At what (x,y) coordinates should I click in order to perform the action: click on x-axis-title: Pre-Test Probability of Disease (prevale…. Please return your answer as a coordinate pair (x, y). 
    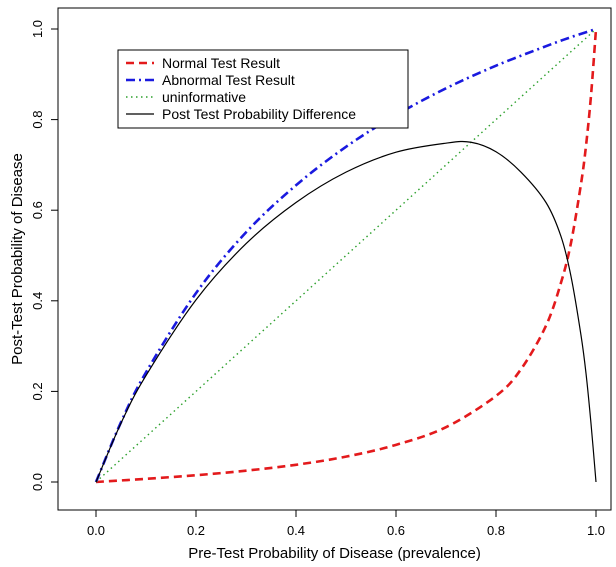
    Looking at the image, I should click on (334, 553).